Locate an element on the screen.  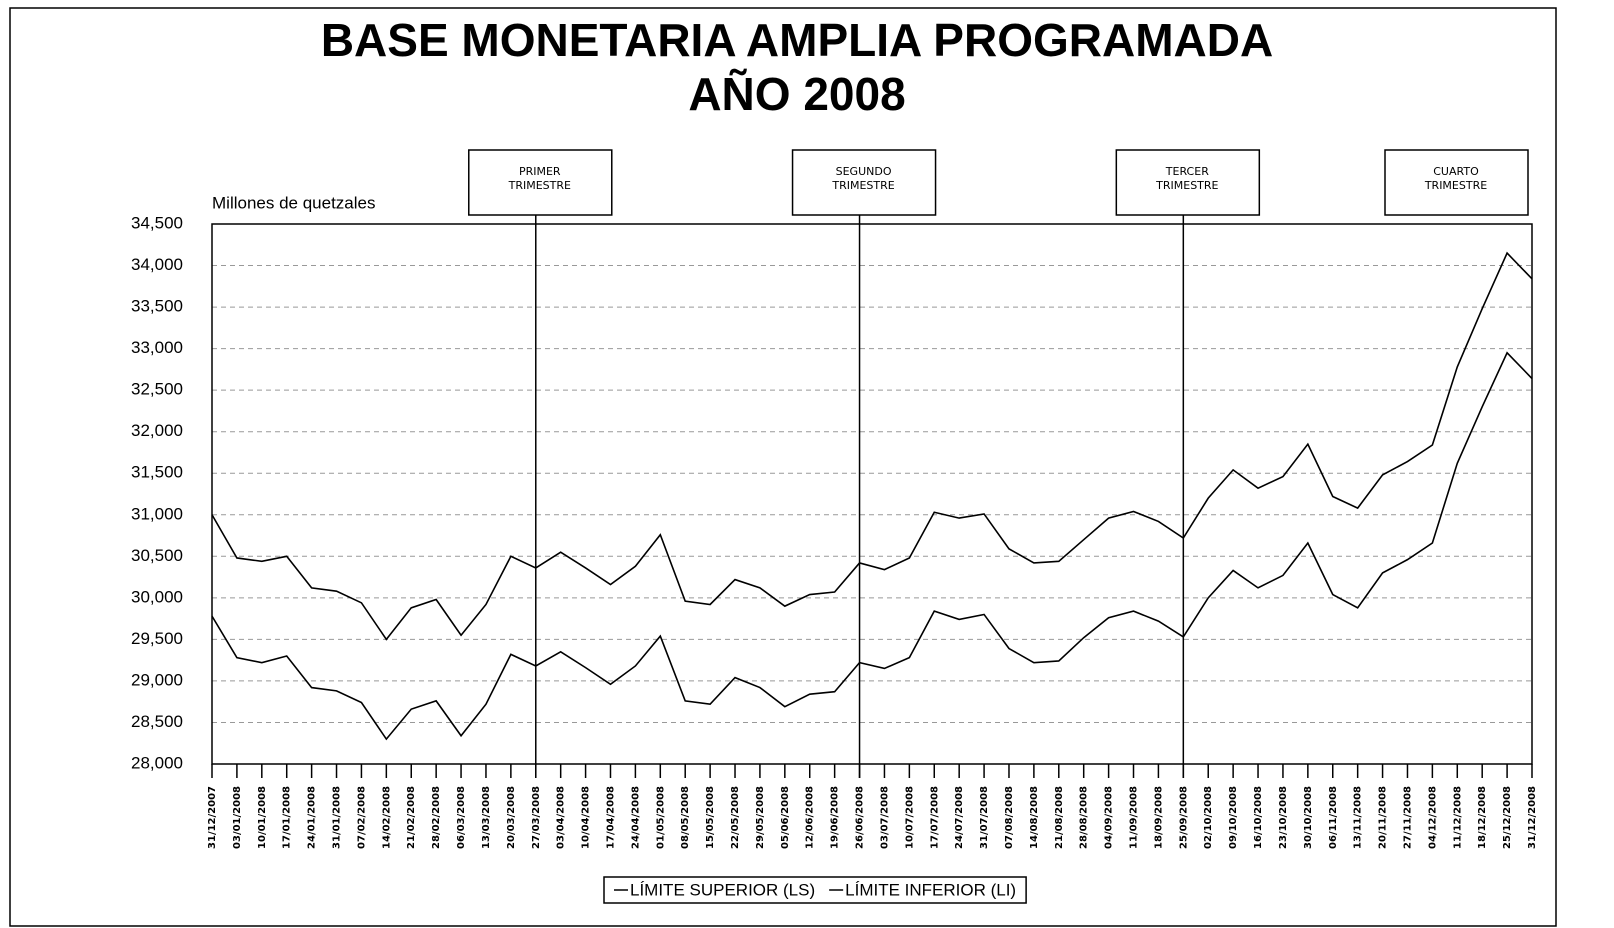
quarter-label: SEGUNDO is located at coordinates (864, 171).